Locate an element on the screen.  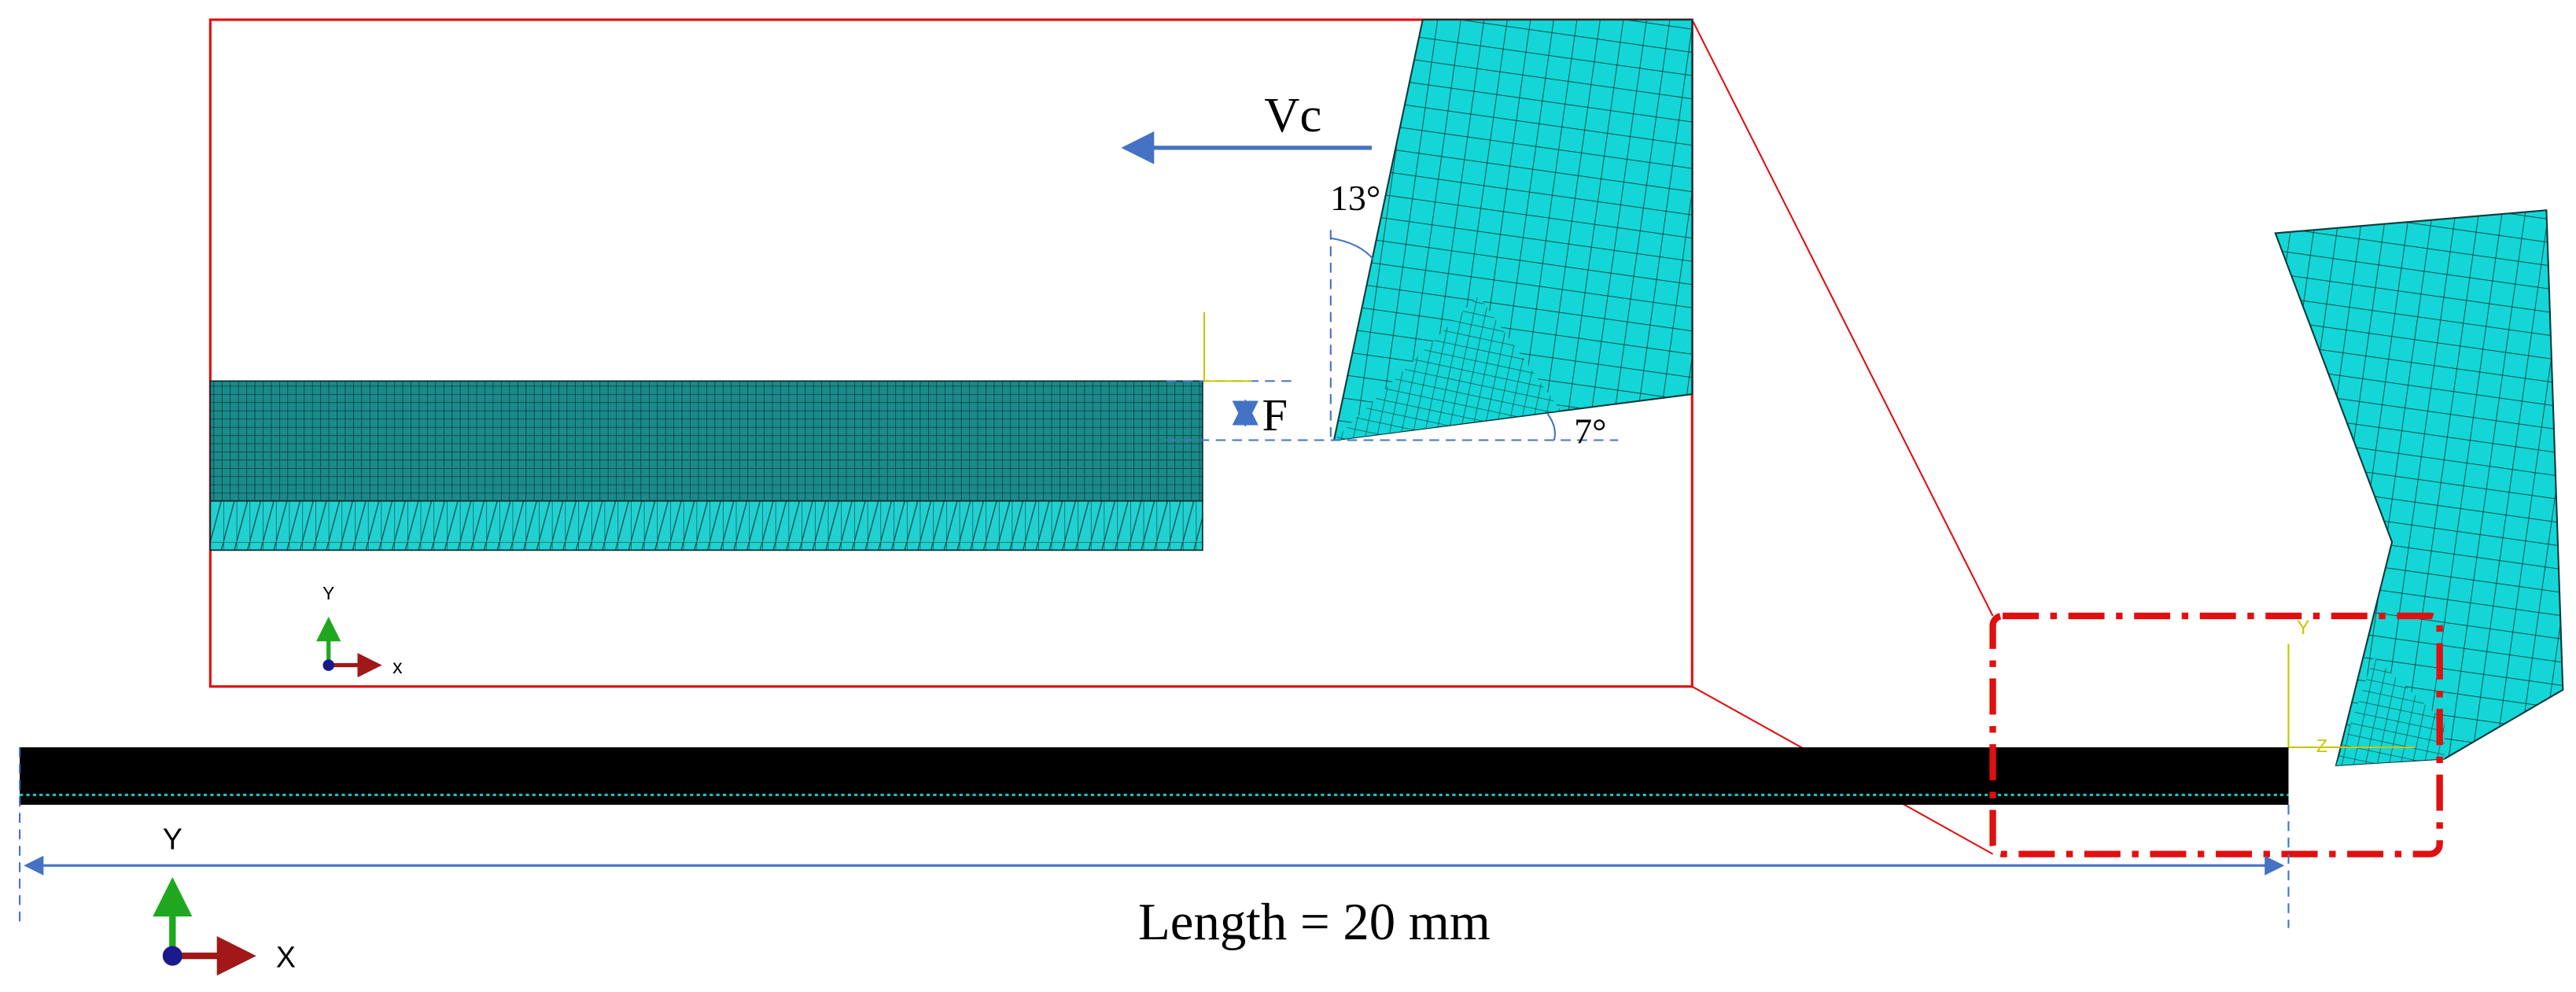
tool-mesh is located at coordinates (1512, 230).